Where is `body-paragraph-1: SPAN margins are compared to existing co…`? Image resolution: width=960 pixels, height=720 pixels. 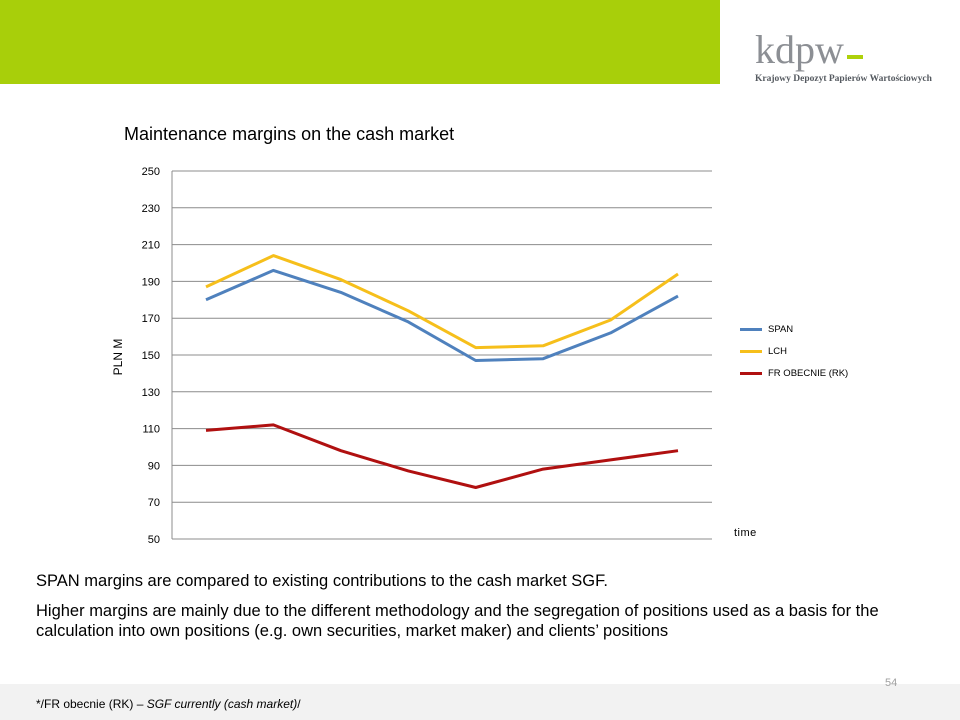 body-paragraph-1: SPAN margins are compared to existing co… is located at coordinates (322, 581).